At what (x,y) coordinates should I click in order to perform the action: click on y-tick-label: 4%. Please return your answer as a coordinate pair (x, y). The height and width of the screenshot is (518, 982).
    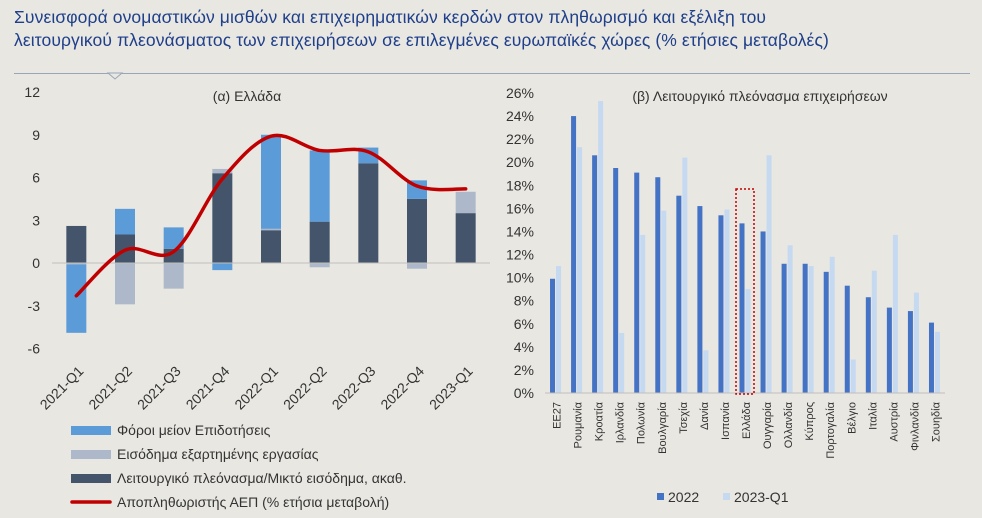
    Looking at the image, I should click on (524, 347).